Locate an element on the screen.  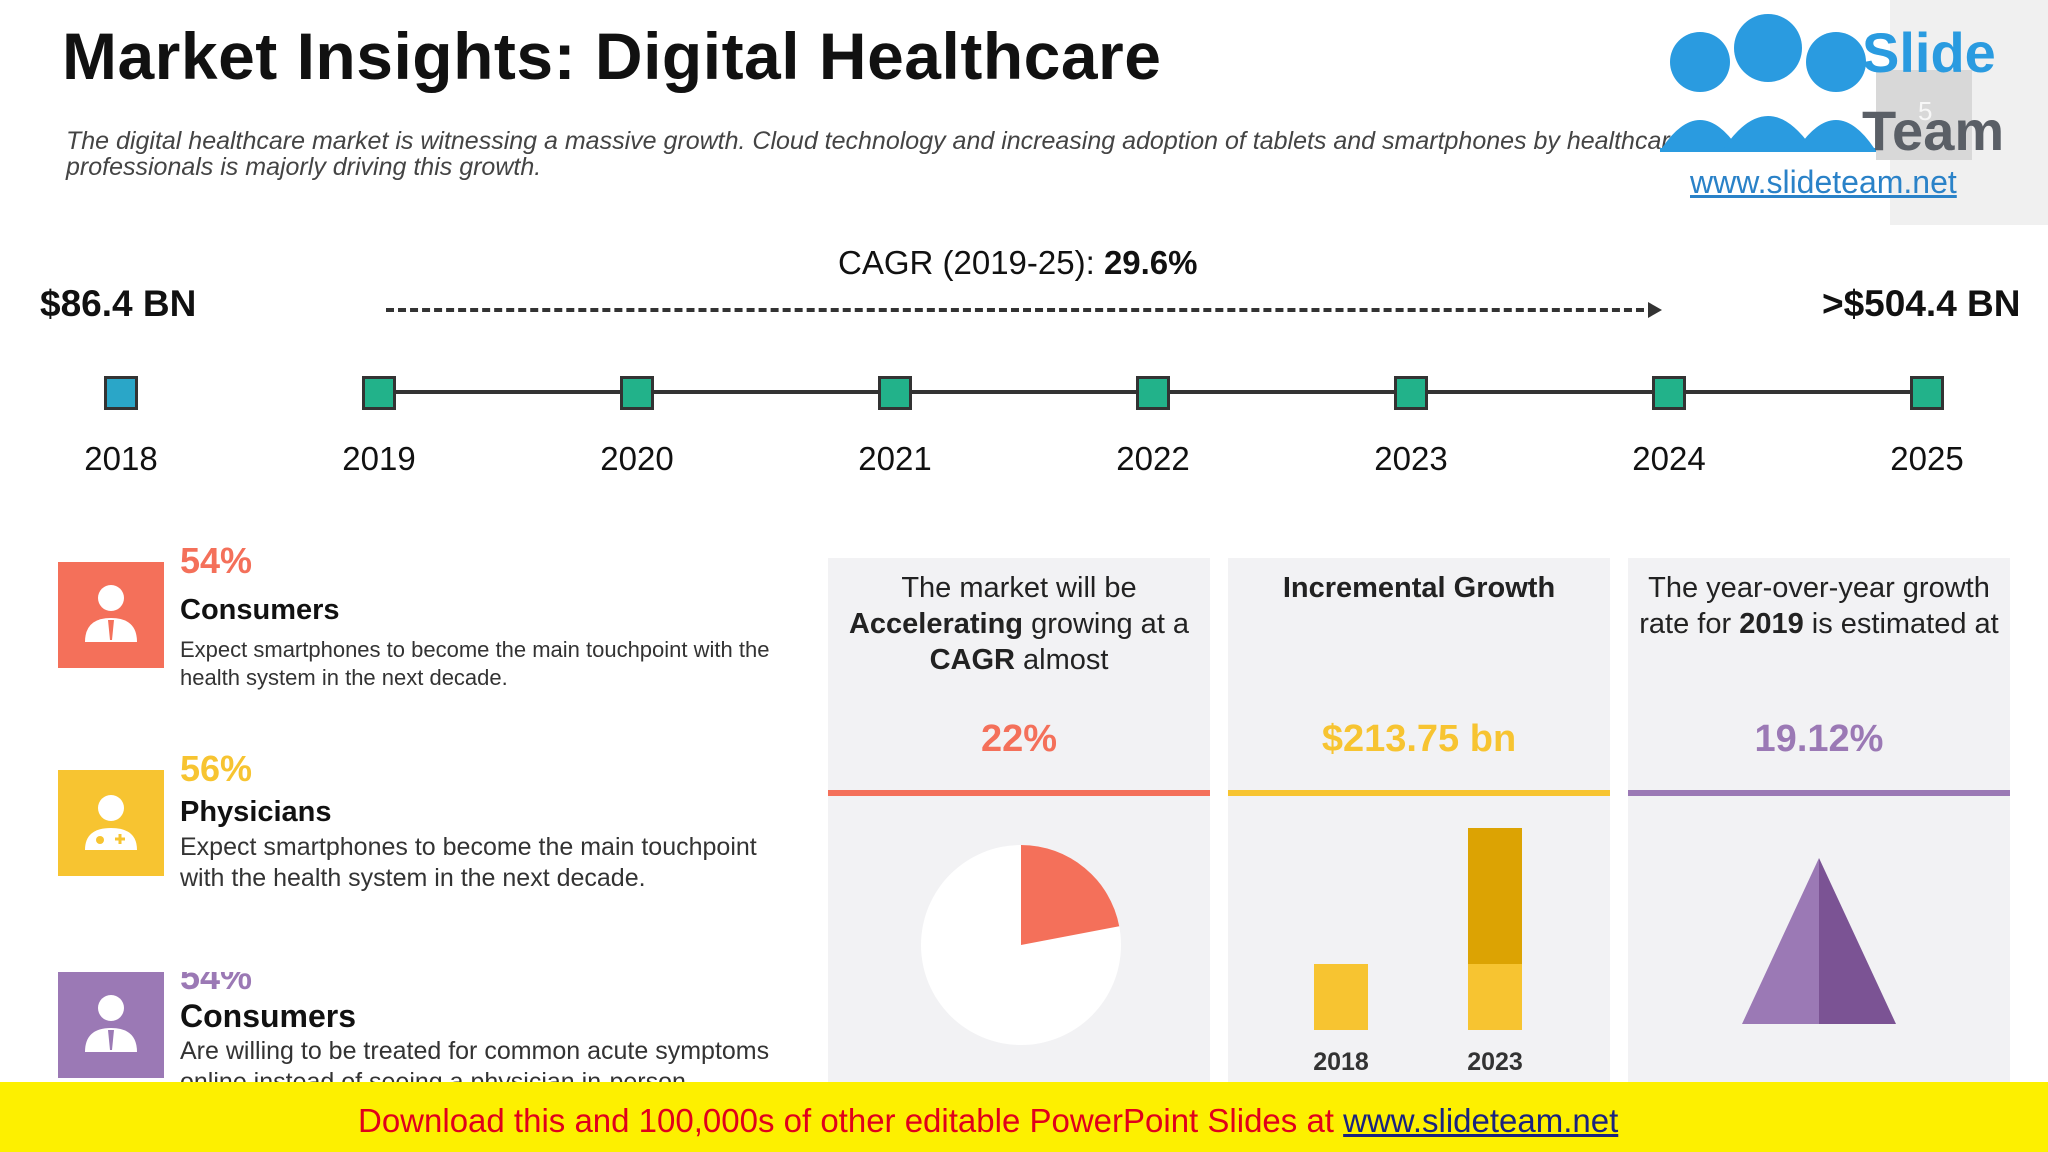
cagr-pie-chart is located at coordinates (1021, 945).